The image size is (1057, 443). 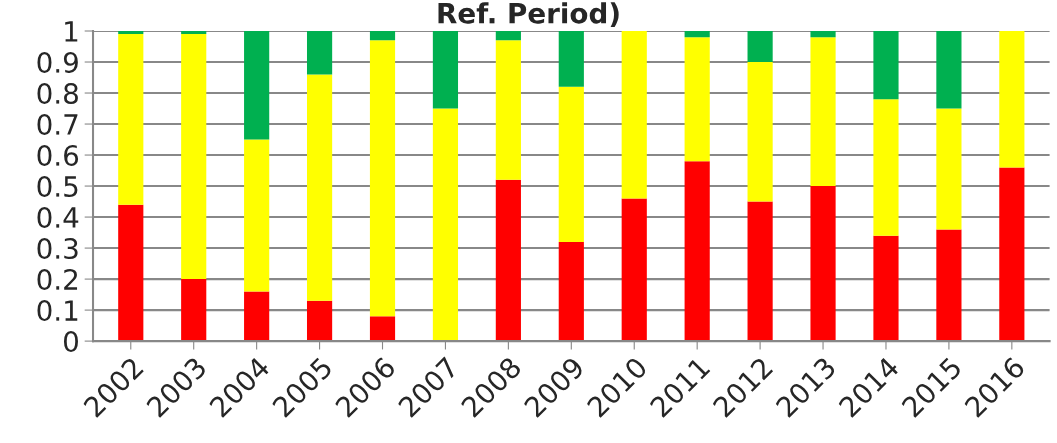 I want to click on y-tick-label: 0.6, so click(x=58, y=155).